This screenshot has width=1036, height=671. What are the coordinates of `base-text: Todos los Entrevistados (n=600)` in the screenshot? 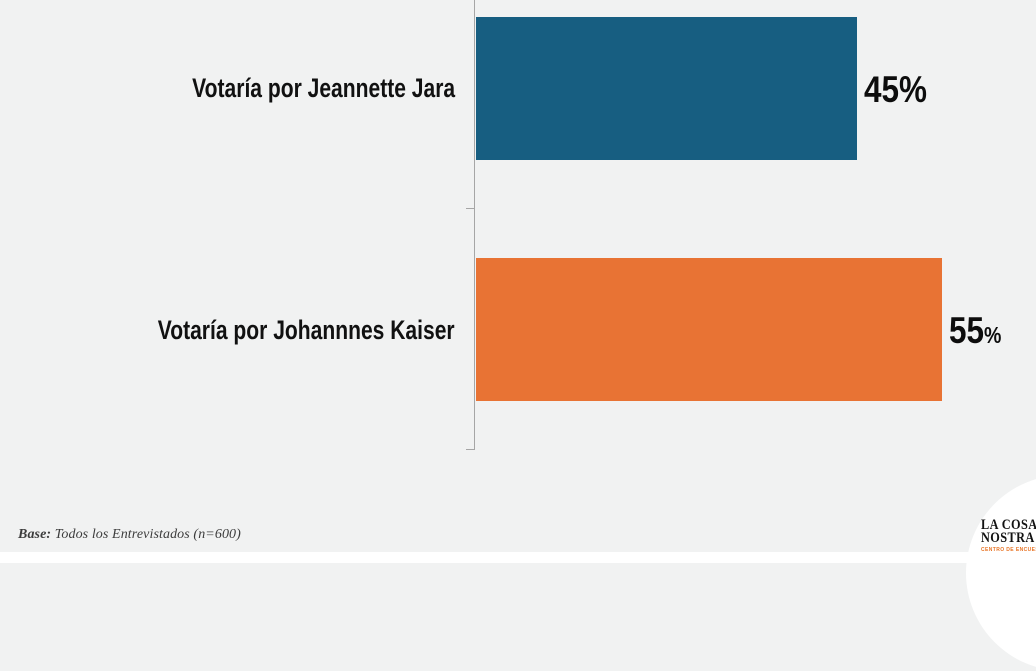 It's located at (146, 534).